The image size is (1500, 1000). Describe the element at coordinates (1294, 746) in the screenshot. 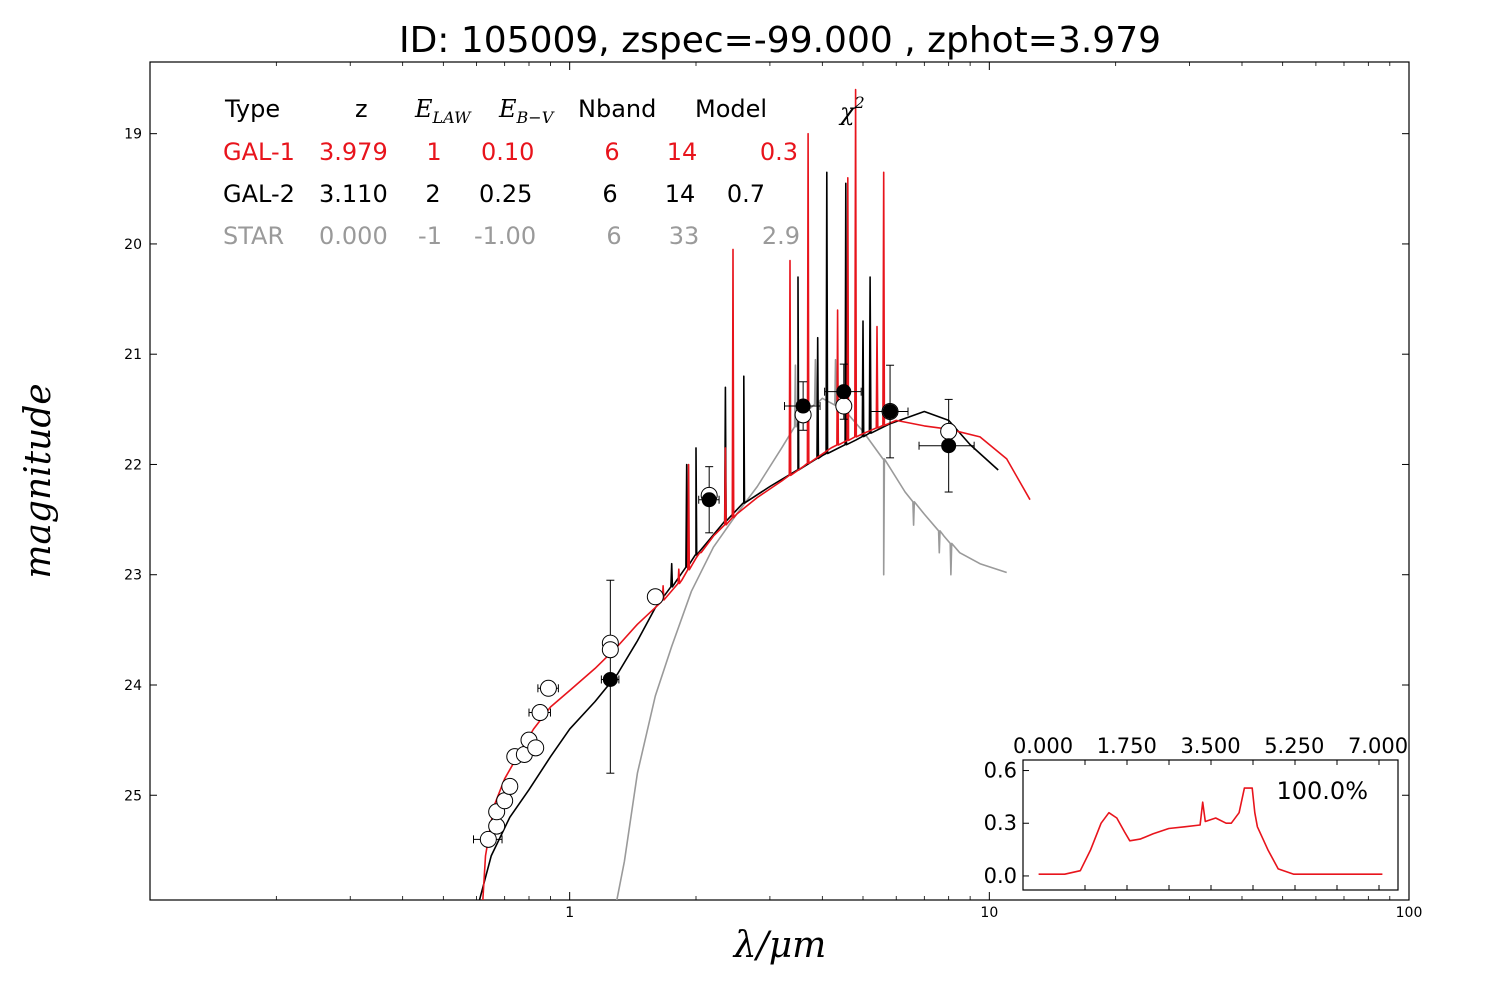

I see `inset-top-tick-label: 5.250` at that location.